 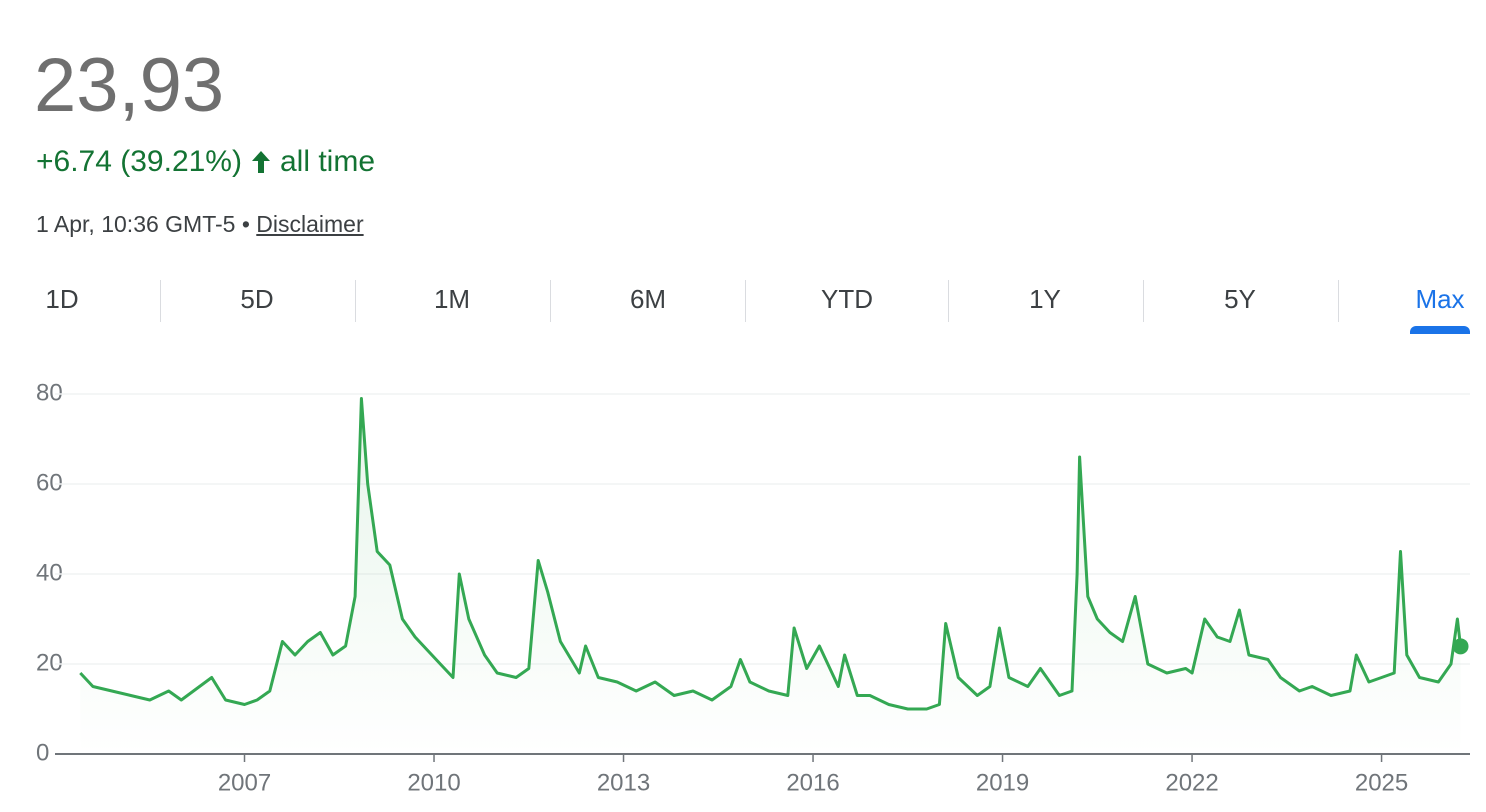 I want to click on y-tick-label: 40, so click(x=49, y=572).